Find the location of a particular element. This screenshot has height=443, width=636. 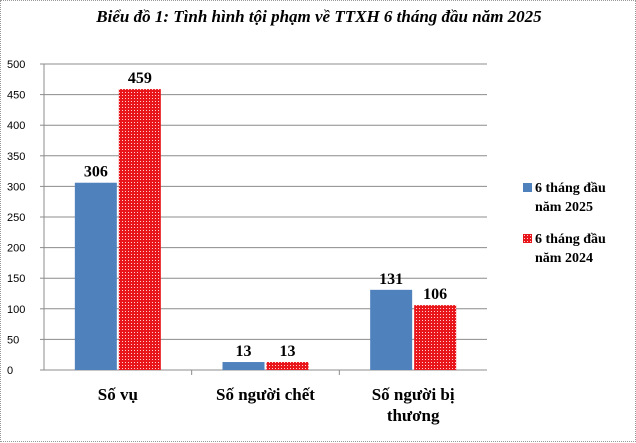

legend-label: năm 2024 is located at coordinates (564, 258).